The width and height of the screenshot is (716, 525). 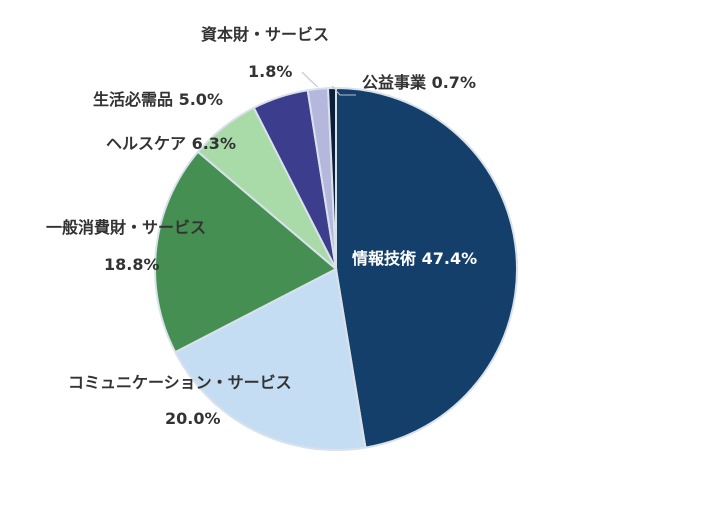 What do you see at coordinates (132, 264) in the screenshot?
I see `label-consumer-discretionary-value: 18.8%` at bounding box center [132, 264].